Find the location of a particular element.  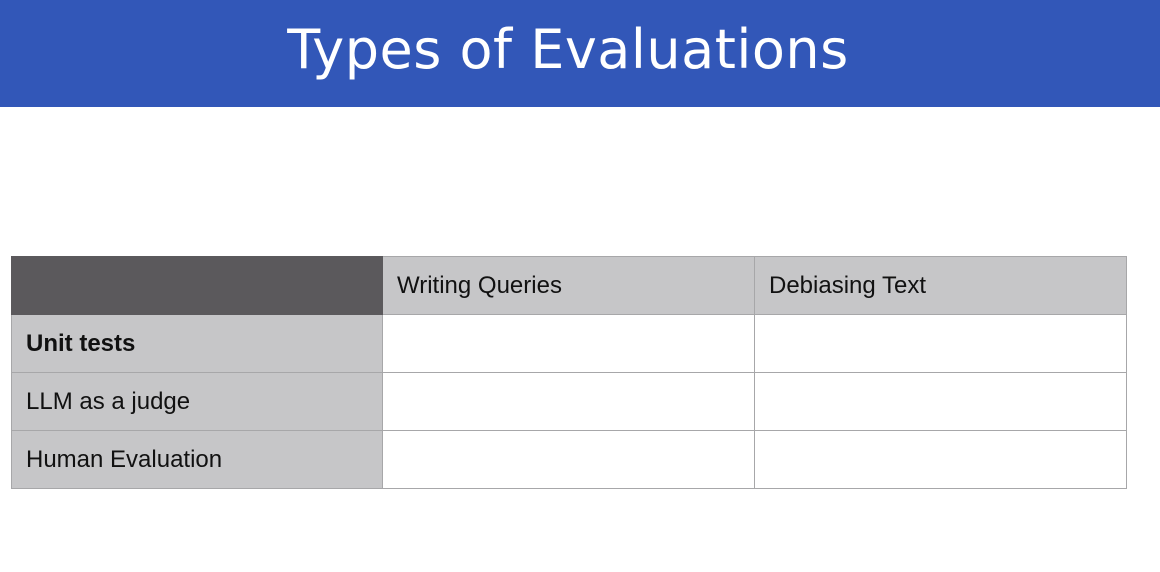

table-row: Human Evaluation is located at coordinates (569, 459).